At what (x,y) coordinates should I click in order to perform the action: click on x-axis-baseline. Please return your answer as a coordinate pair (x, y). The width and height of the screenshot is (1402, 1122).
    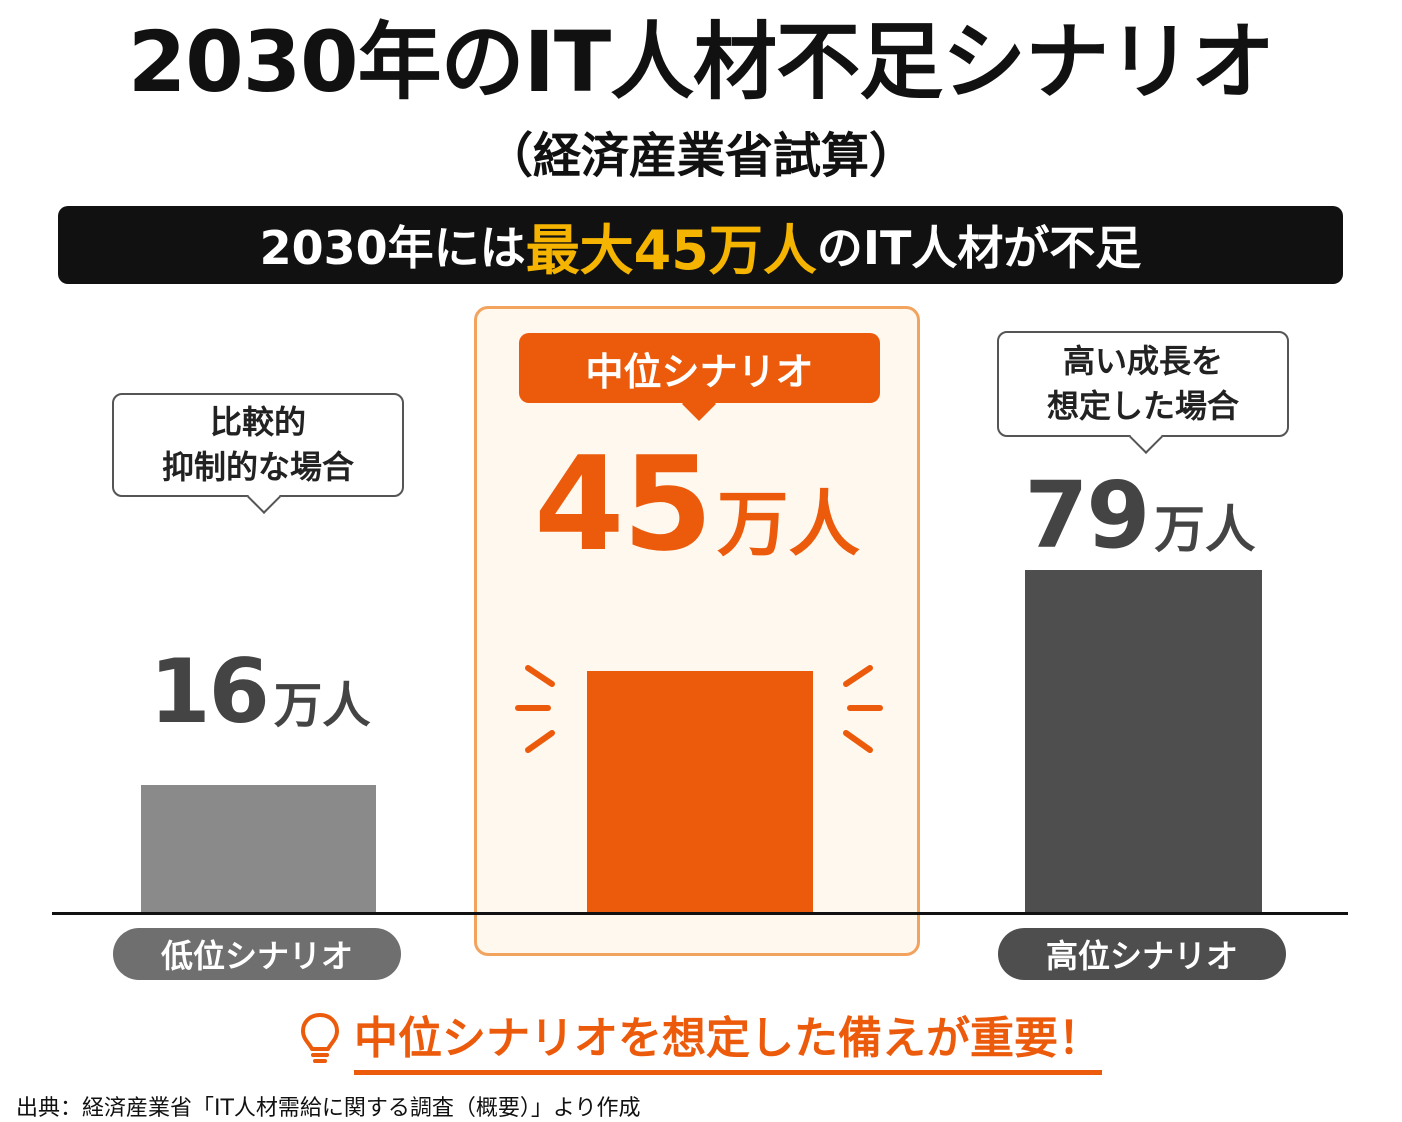
    Looking at the image, I should click on (700, 913).